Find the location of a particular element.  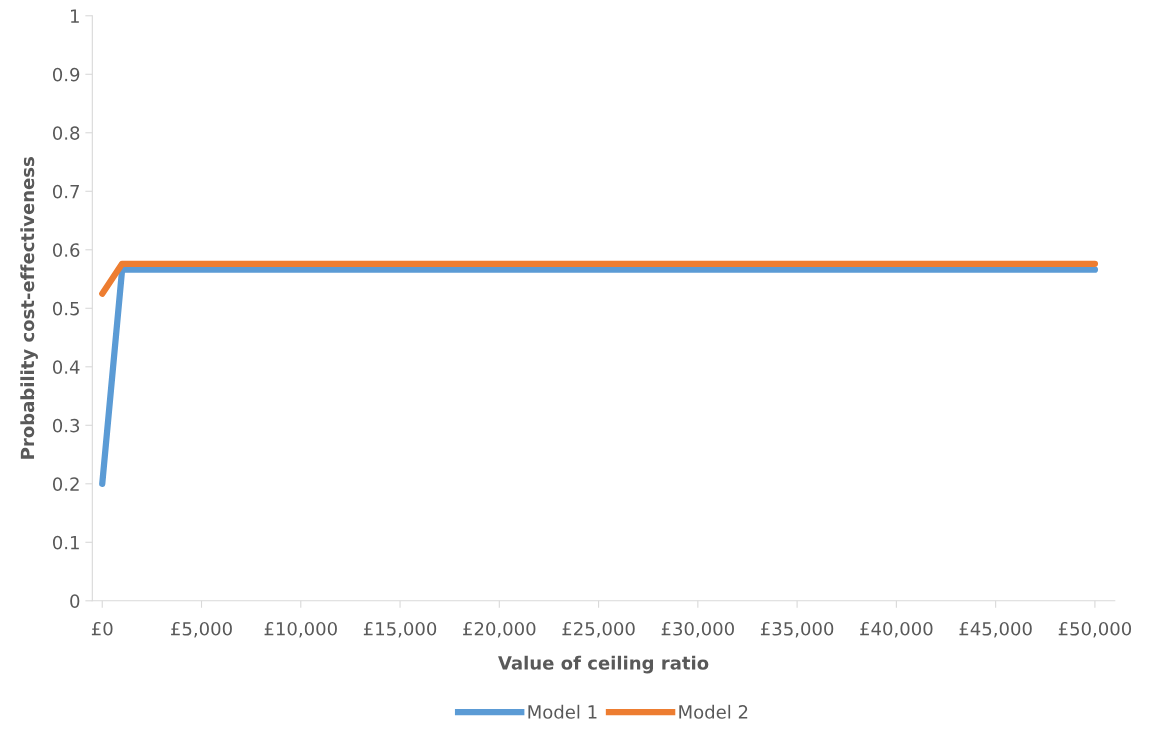

x-tick-label: £15,000 is located at coordinates (400, 629).